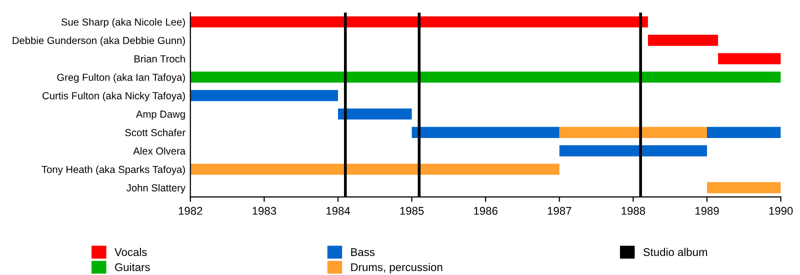 Image resolution: width=800 pixels, height=275 pixels. What do you see at coordinates (132, 267) in the screenshot?
I see `legend-label: Guitars` at bounding box center [132, 267].